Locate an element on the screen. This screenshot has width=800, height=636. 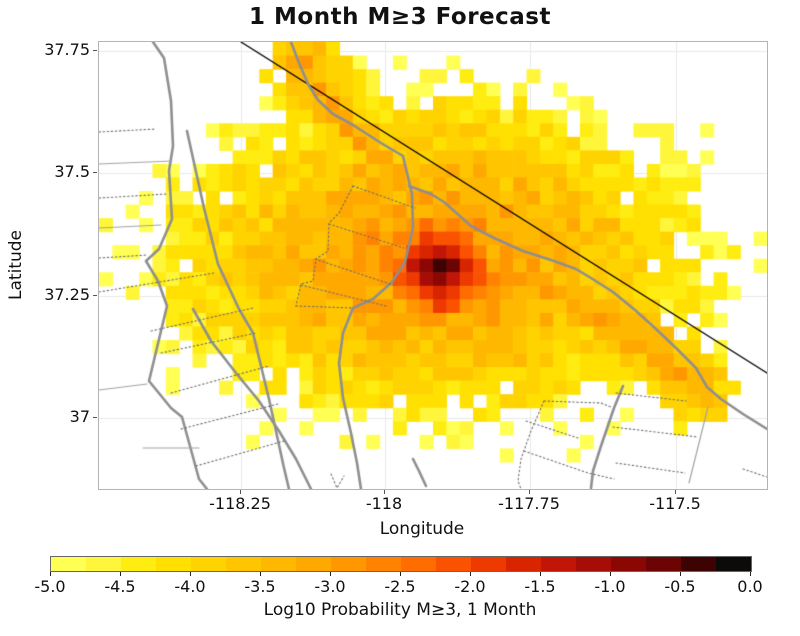
colorbar-tick-label: -4.0 is located at coordinates (190, 586).